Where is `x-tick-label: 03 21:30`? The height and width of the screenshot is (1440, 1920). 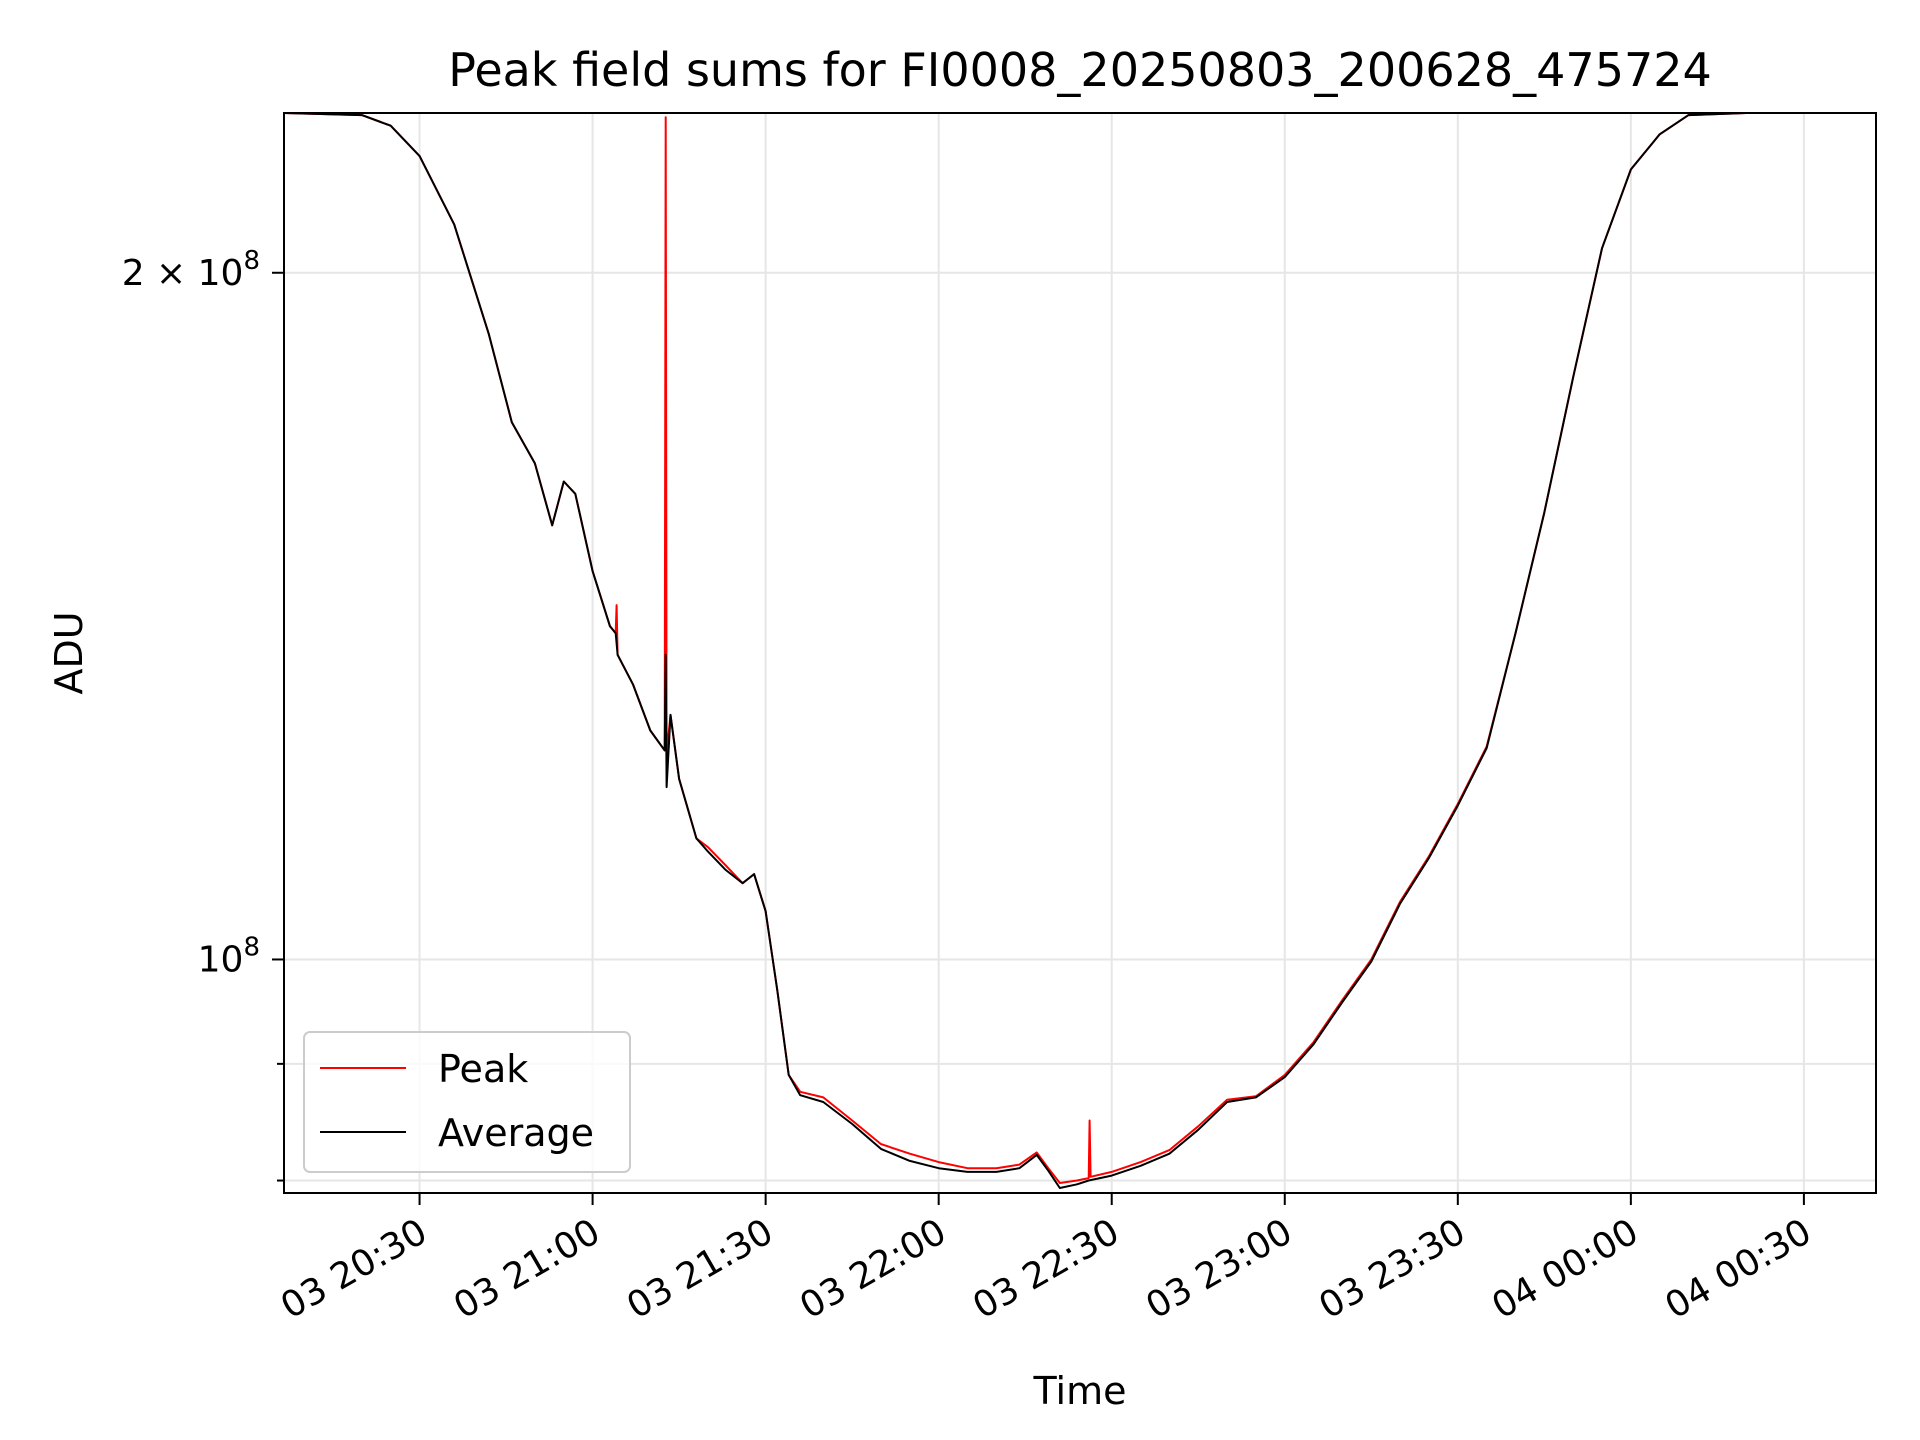
x-tick-label: 03 21:30 is located at coordinates (700, 1269).